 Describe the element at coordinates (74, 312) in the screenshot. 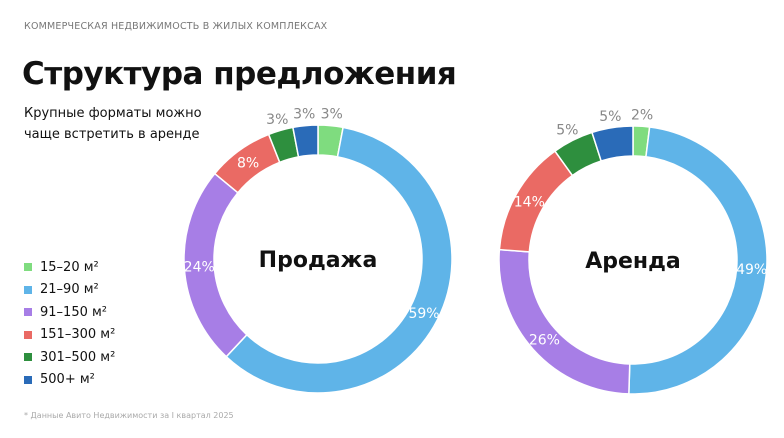

I see `legend-label: 91–150 м²` at that location.